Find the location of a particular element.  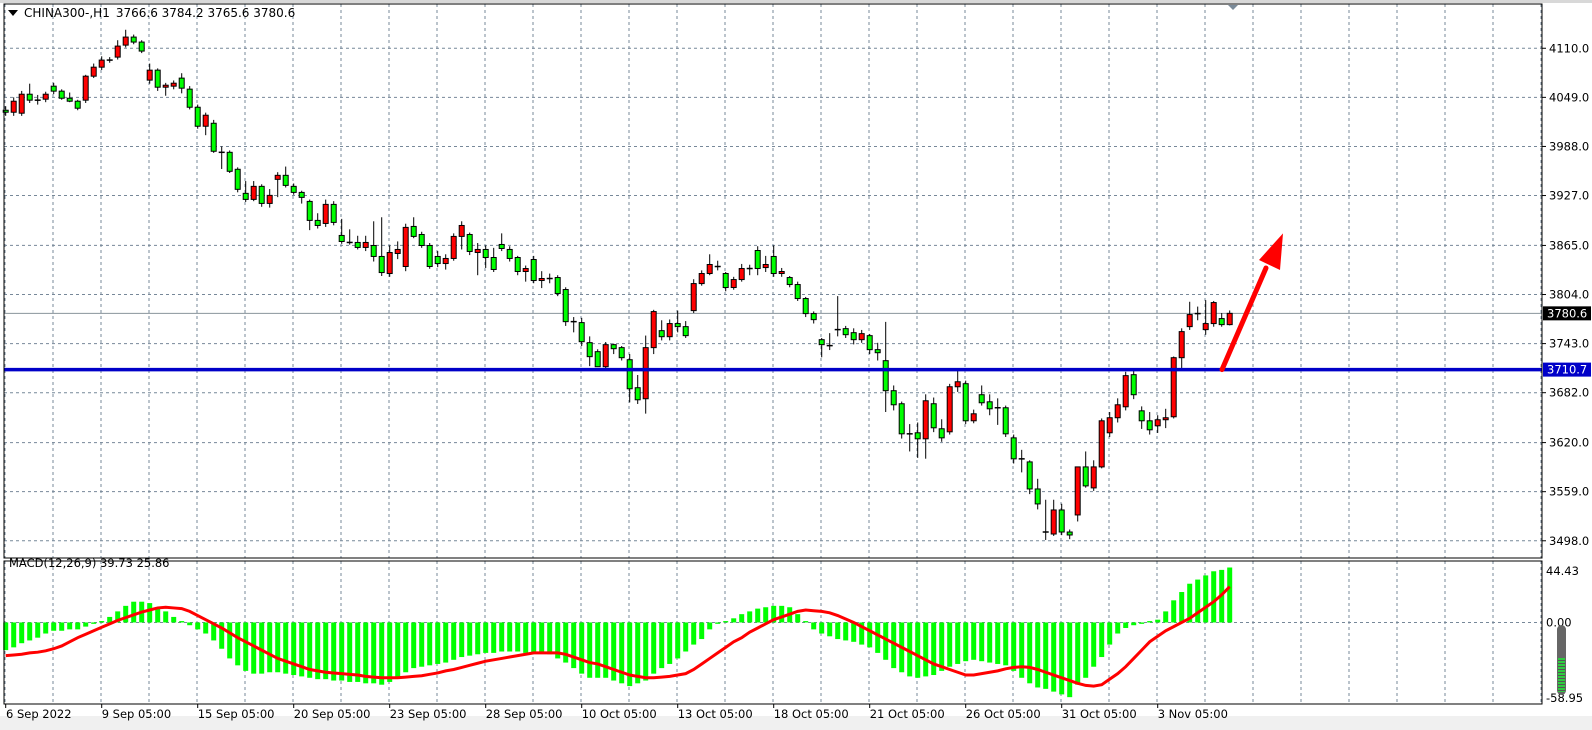

time-axis-label: 9 Sep 05:00 is located at coordinates (136, 714).